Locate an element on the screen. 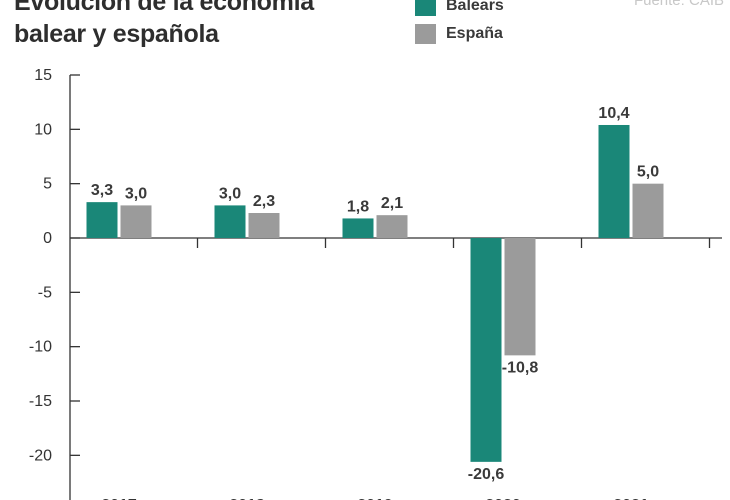 The height and width of the screenshot is (500, 730). data-label-balears-2019: 1,8 is located at coordinates (358, 206).